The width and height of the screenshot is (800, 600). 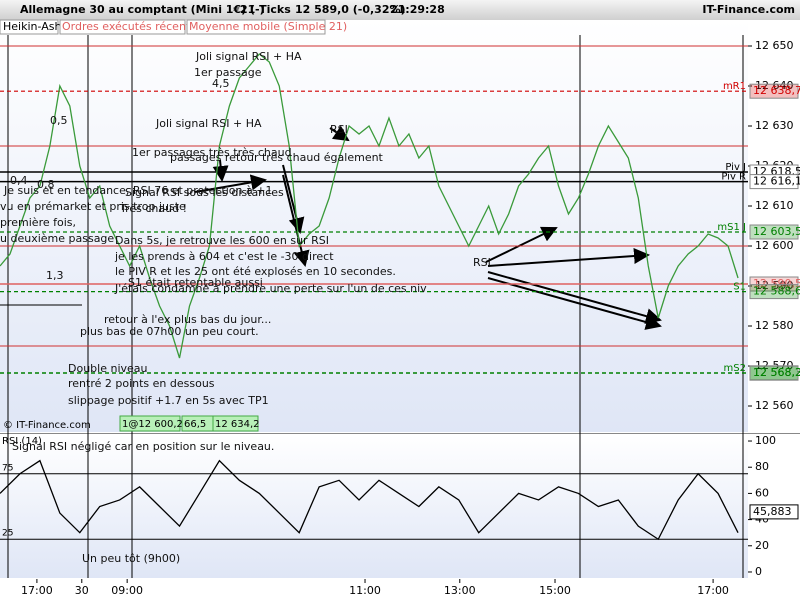 What do you see at coordinates (212, 152) in the screenshot?
I see `annotation: 1er passages très très chaud` at bounding box center [212, 152].